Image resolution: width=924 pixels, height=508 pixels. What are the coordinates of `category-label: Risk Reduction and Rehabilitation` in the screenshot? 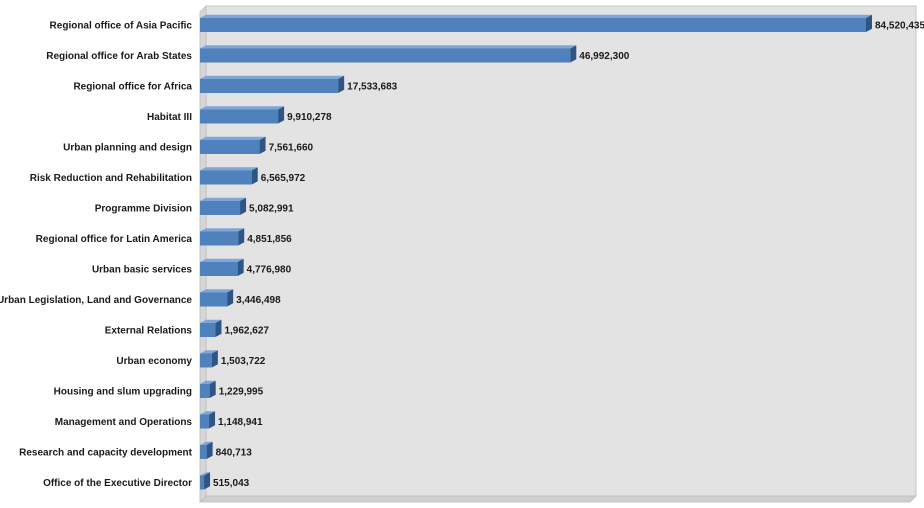 It's located at (111, 178).